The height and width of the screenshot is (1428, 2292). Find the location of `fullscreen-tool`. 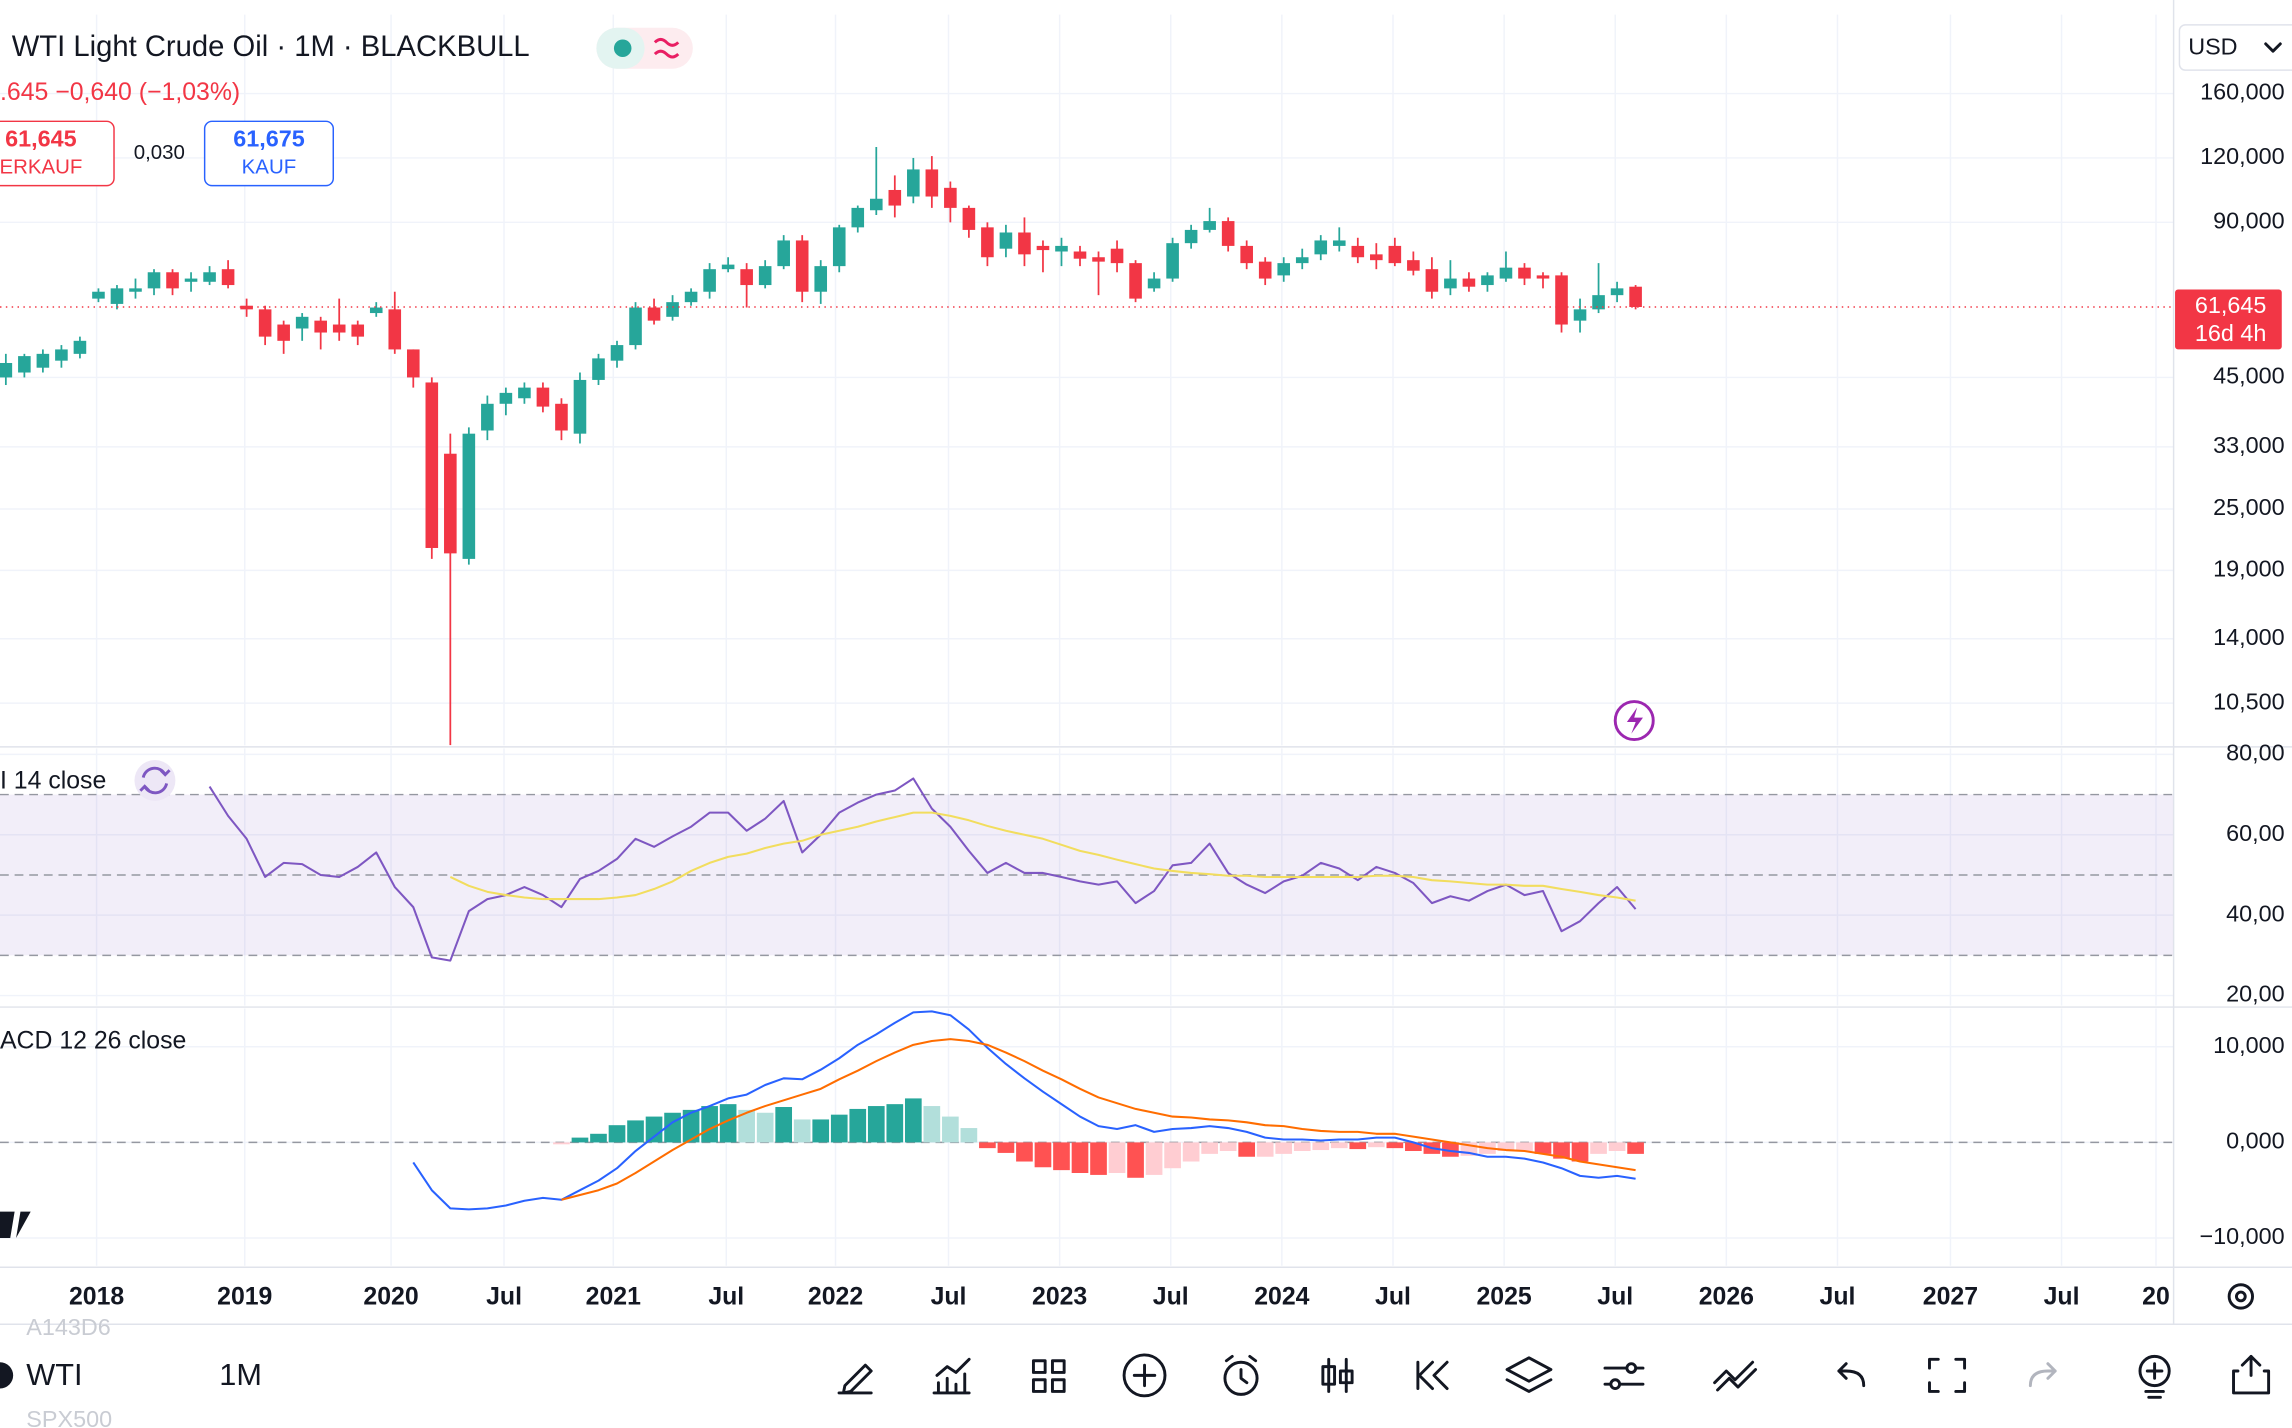

fullscreen-tool is located at coordinates (1947, 1375).